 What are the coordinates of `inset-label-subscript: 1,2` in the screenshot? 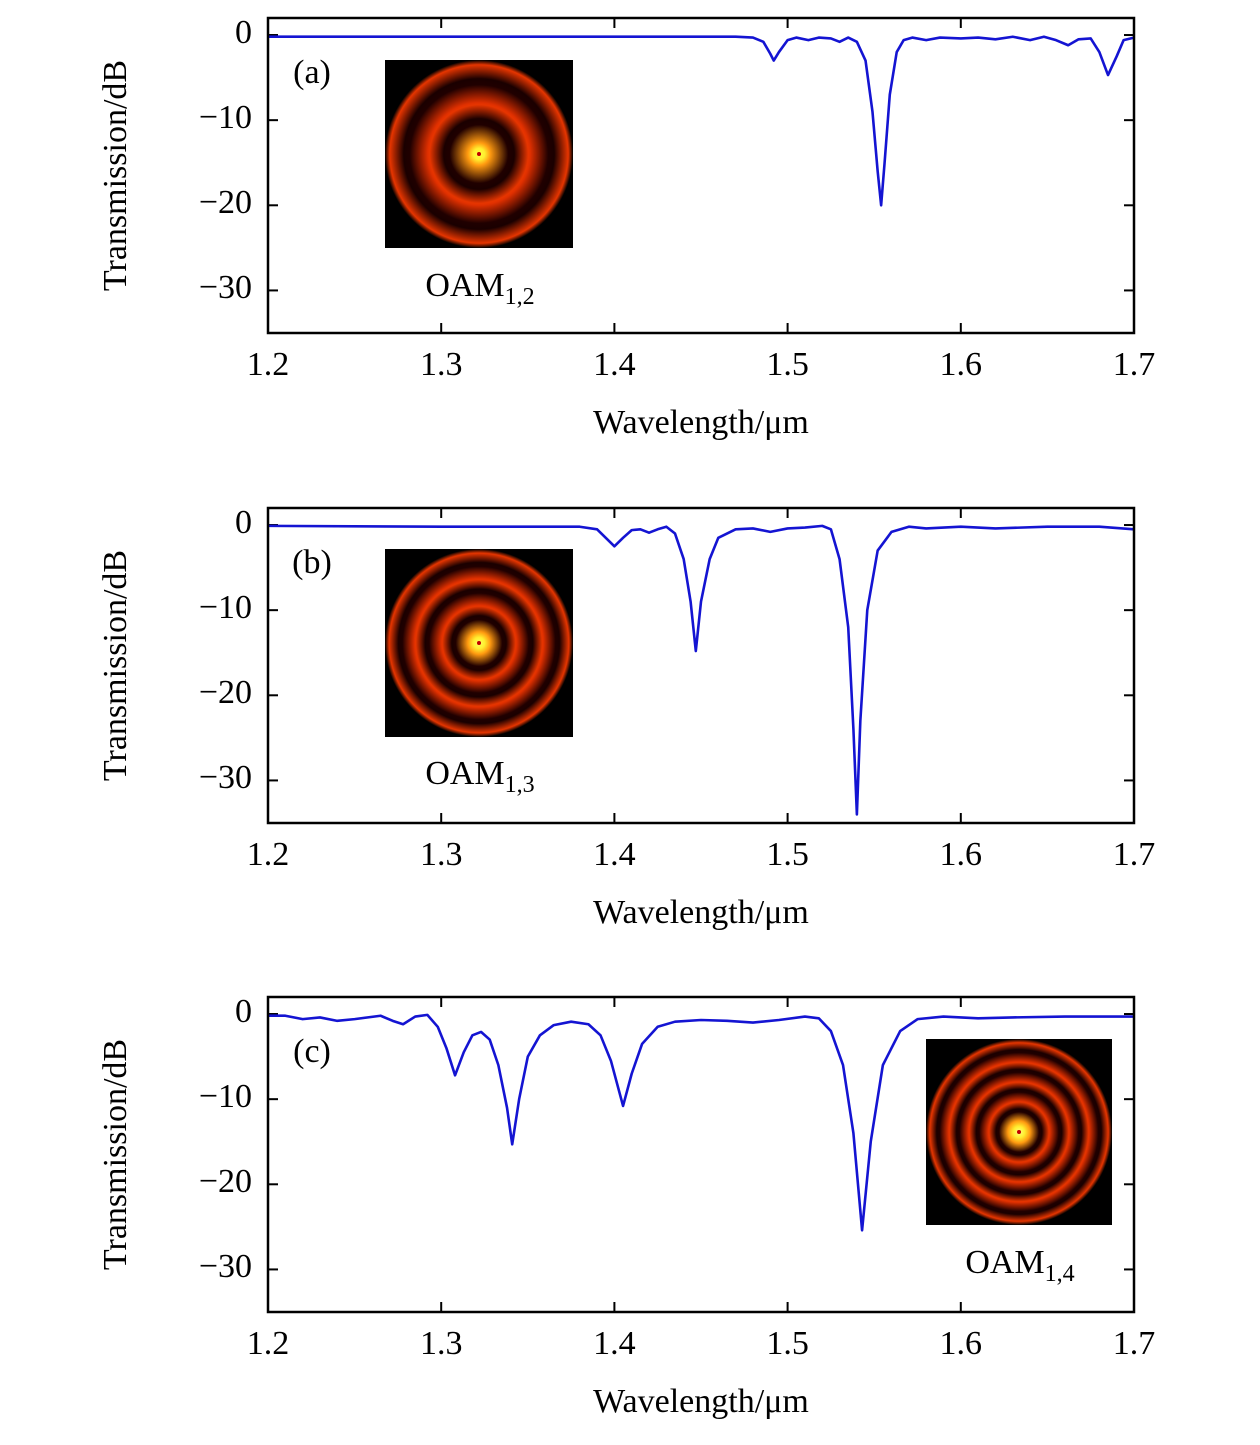 It's located at (520, 297).